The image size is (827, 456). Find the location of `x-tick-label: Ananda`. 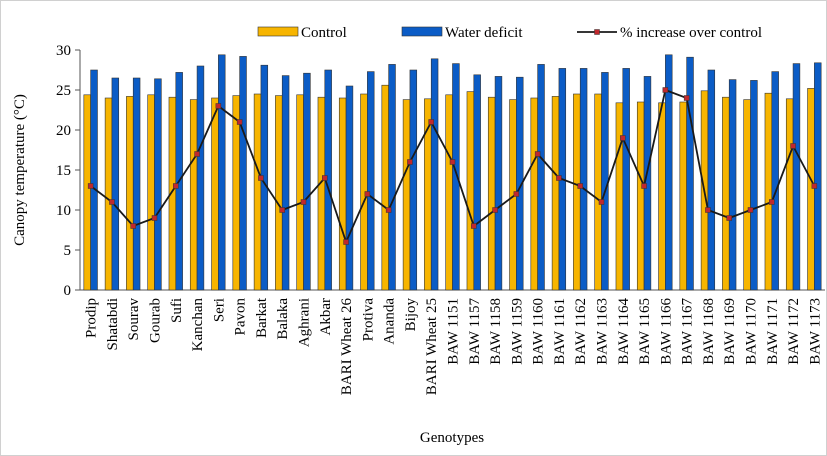

x-tick-label: Ananda is located at coordinates (390, 321).